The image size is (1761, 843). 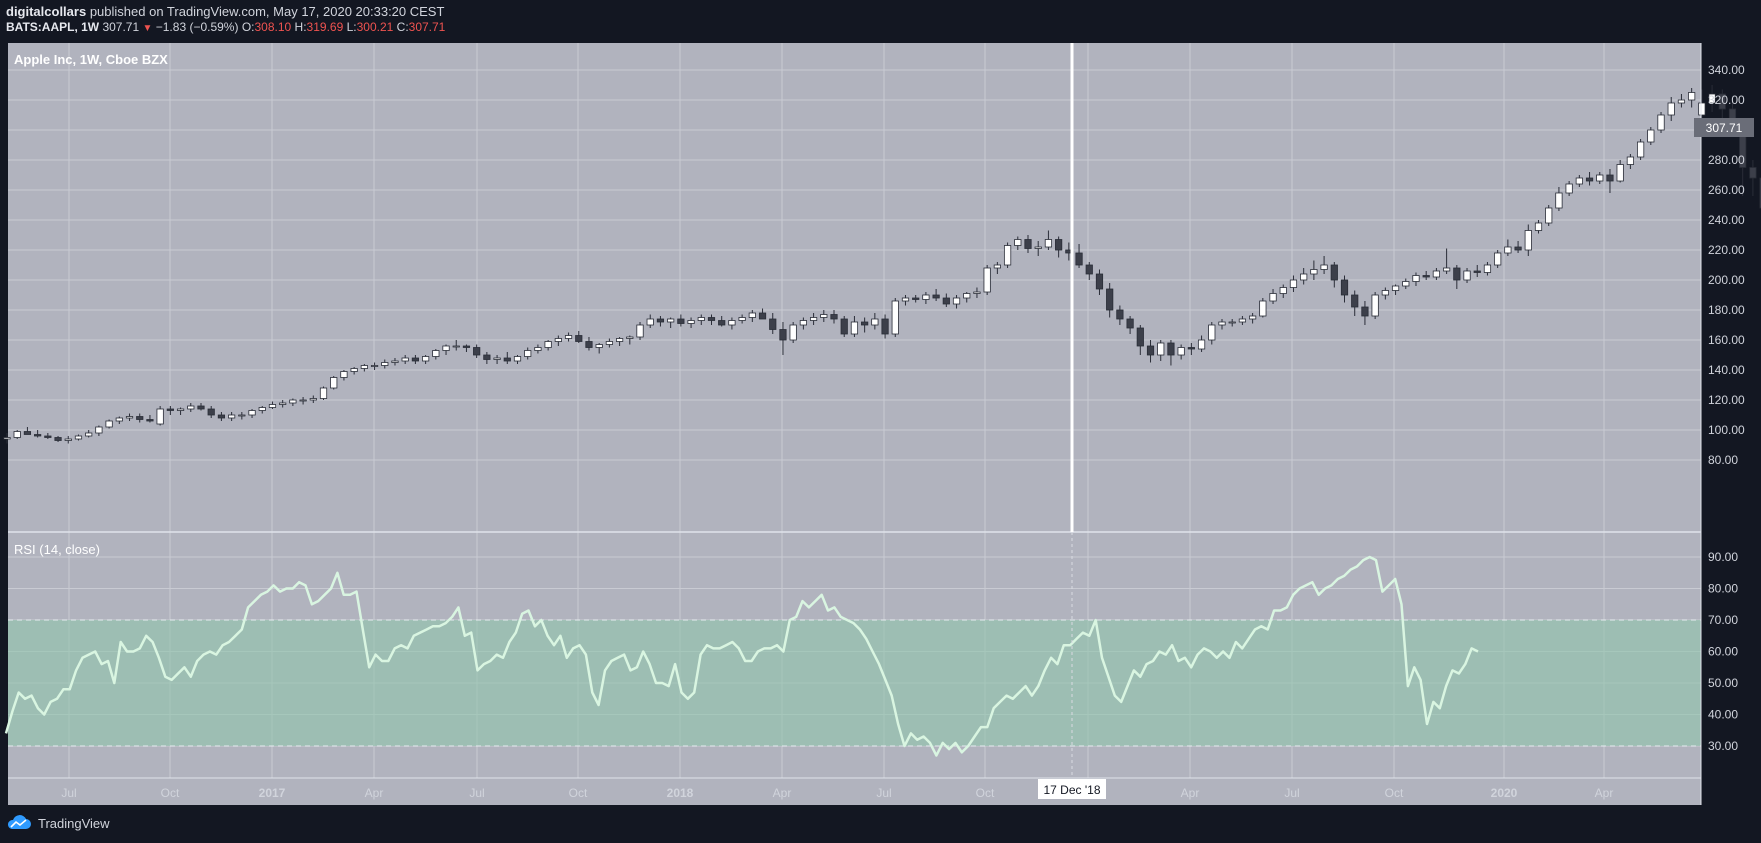 I want to click on rsi-tick-label: 70.00, so click(x=1723, y=620).